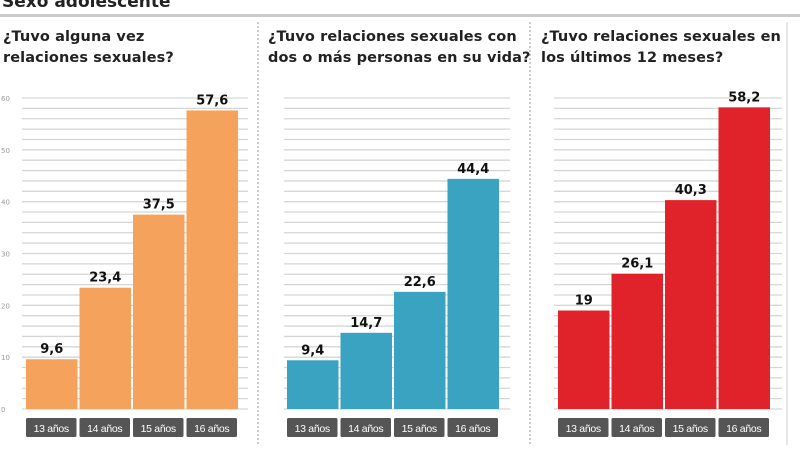 The height and width of the screenshot is (450, 800). I want to click on data-label: 57,6, so click(212, 100).